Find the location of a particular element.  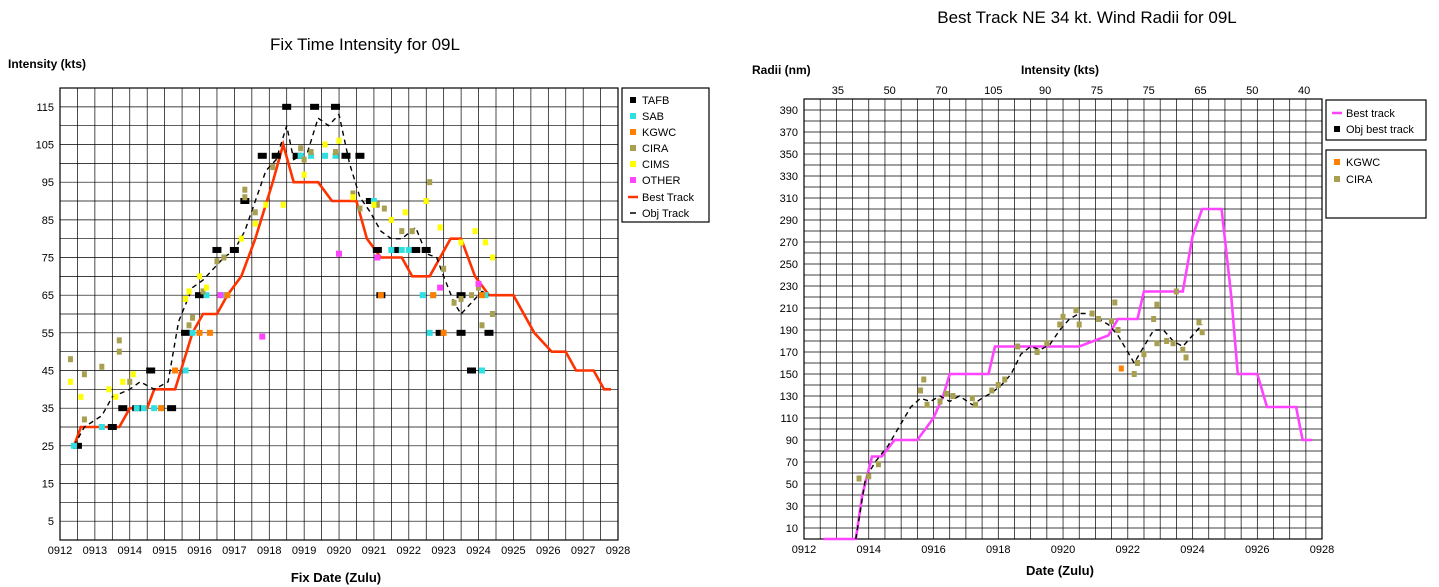

chart2-top-tick-label: 40 is located at coordinates (1304, 91).